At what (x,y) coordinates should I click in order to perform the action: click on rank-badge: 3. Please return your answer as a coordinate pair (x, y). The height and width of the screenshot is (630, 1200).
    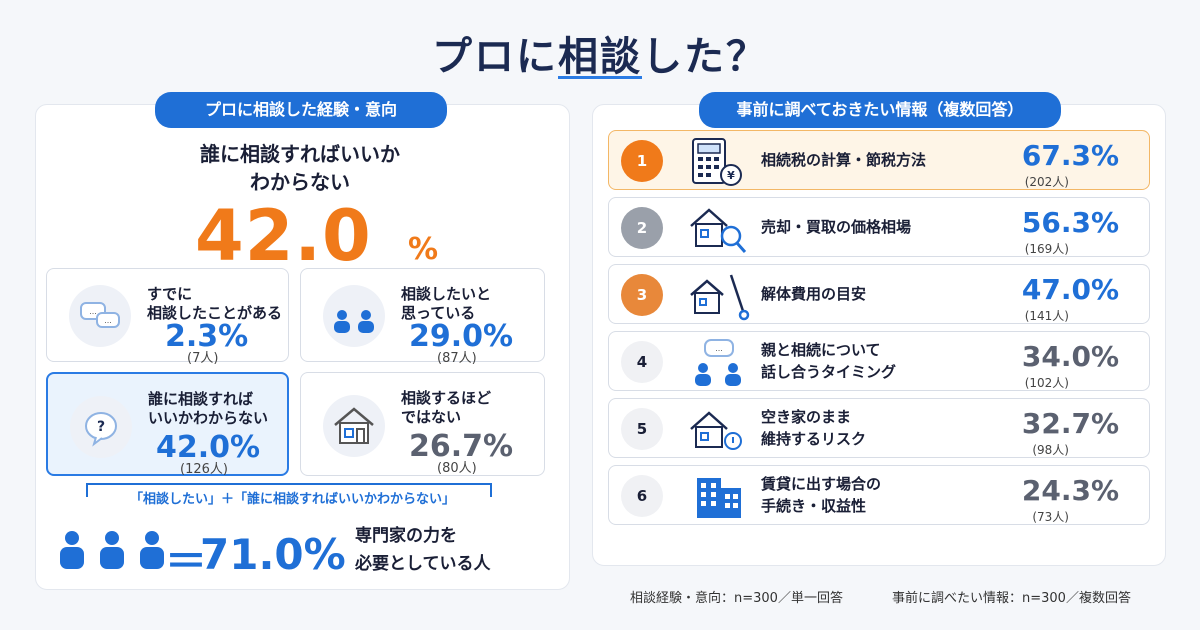
    Looking at the image, I should click on (642, 295).